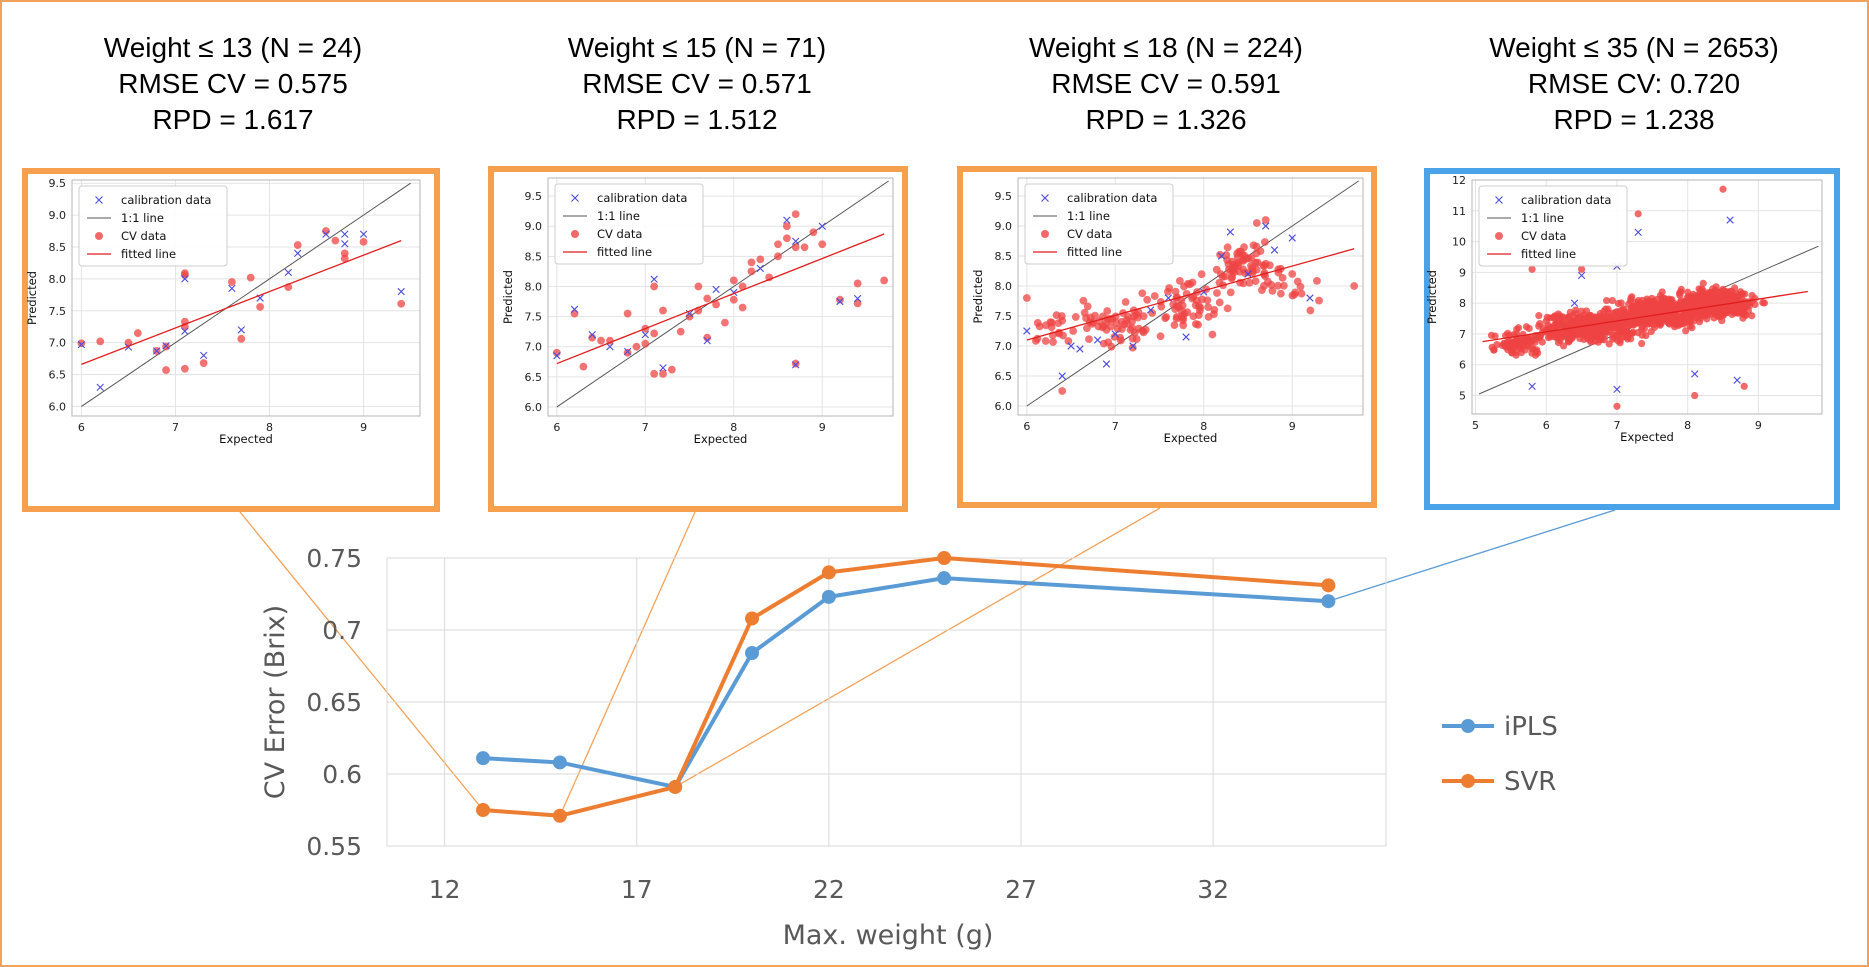  I want to click on main-legend-marker, so click(1468, 781).